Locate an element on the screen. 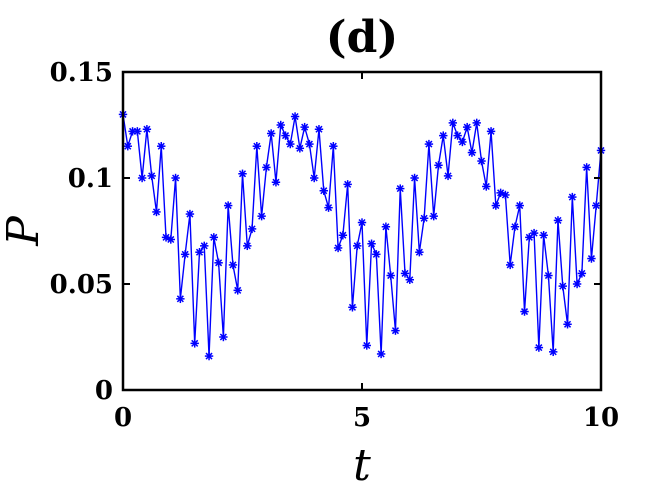 This screenshot has width=664, height=498. y-tick-label: 0.15 is located at coordinates (81, 73).